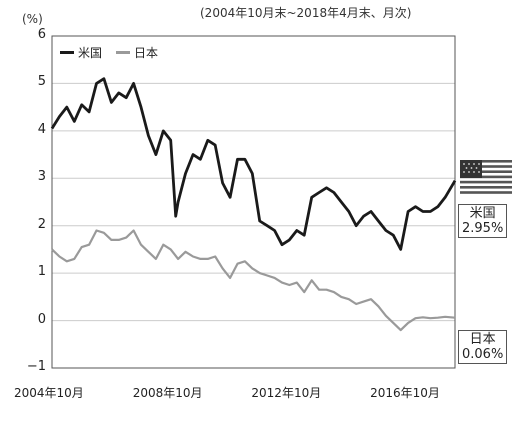 Image resolution: width=523 pixels, height=430 pixels. I want to click on y-tick-label: 4, so click(41, 129).